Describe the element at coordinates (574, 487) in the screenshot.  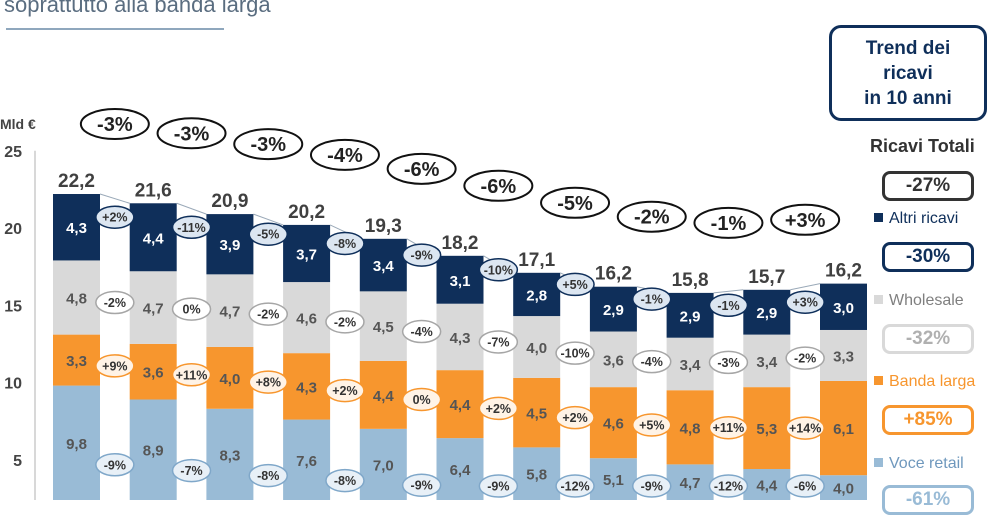
I see `segment-change-label: -12%` at that location.